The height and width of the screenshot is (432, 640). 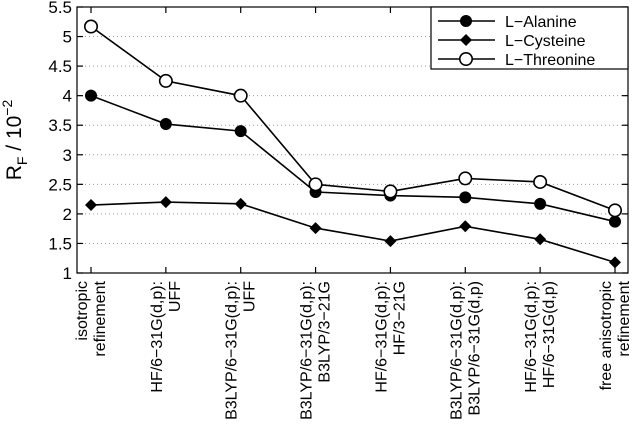 I want to click on legend-marker-l-cysteine, so click(x=466, y=40).